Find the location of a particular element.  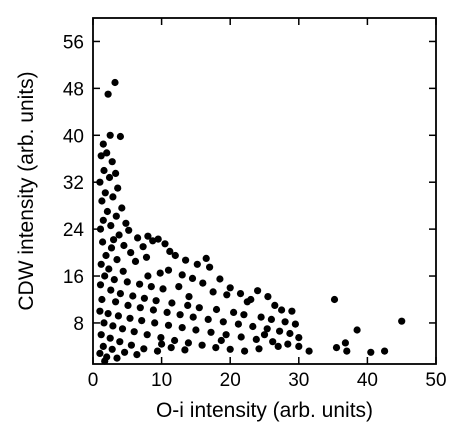

y-tick-label: 40 is located at coordinates (73, 136).